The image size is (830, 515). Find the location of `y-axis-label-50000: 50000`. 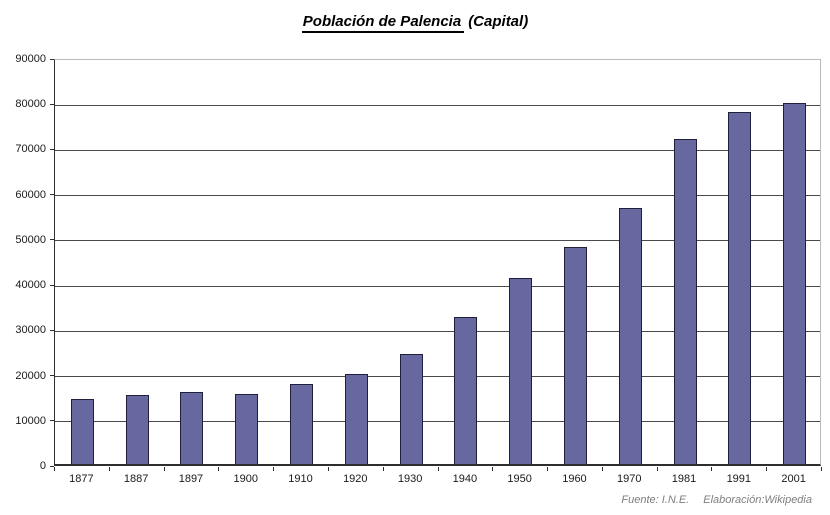

y-axis-label-50000: 50000 is located at coordinates (30, 239).